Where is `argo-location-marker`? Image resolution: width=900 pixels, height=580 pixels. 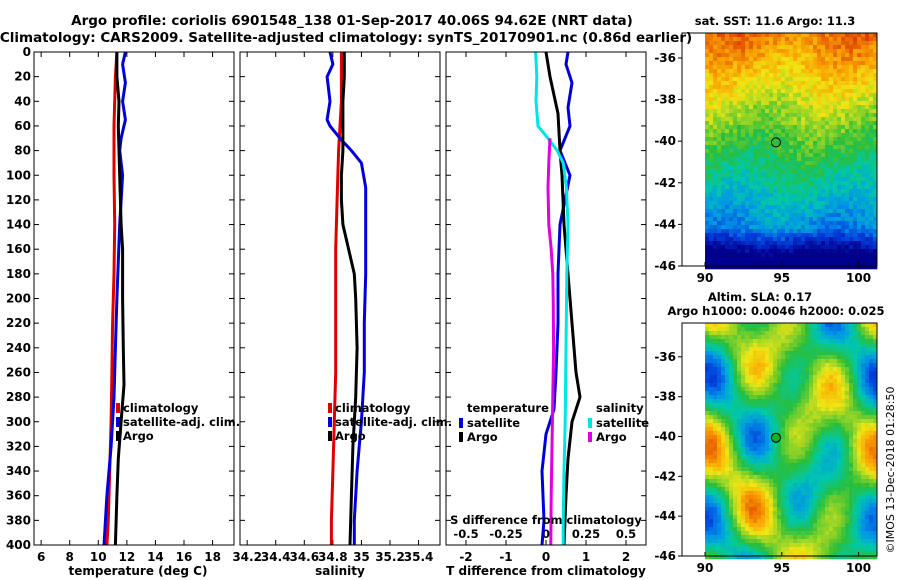
argo-location-marker is located at coordinates (775, 142).